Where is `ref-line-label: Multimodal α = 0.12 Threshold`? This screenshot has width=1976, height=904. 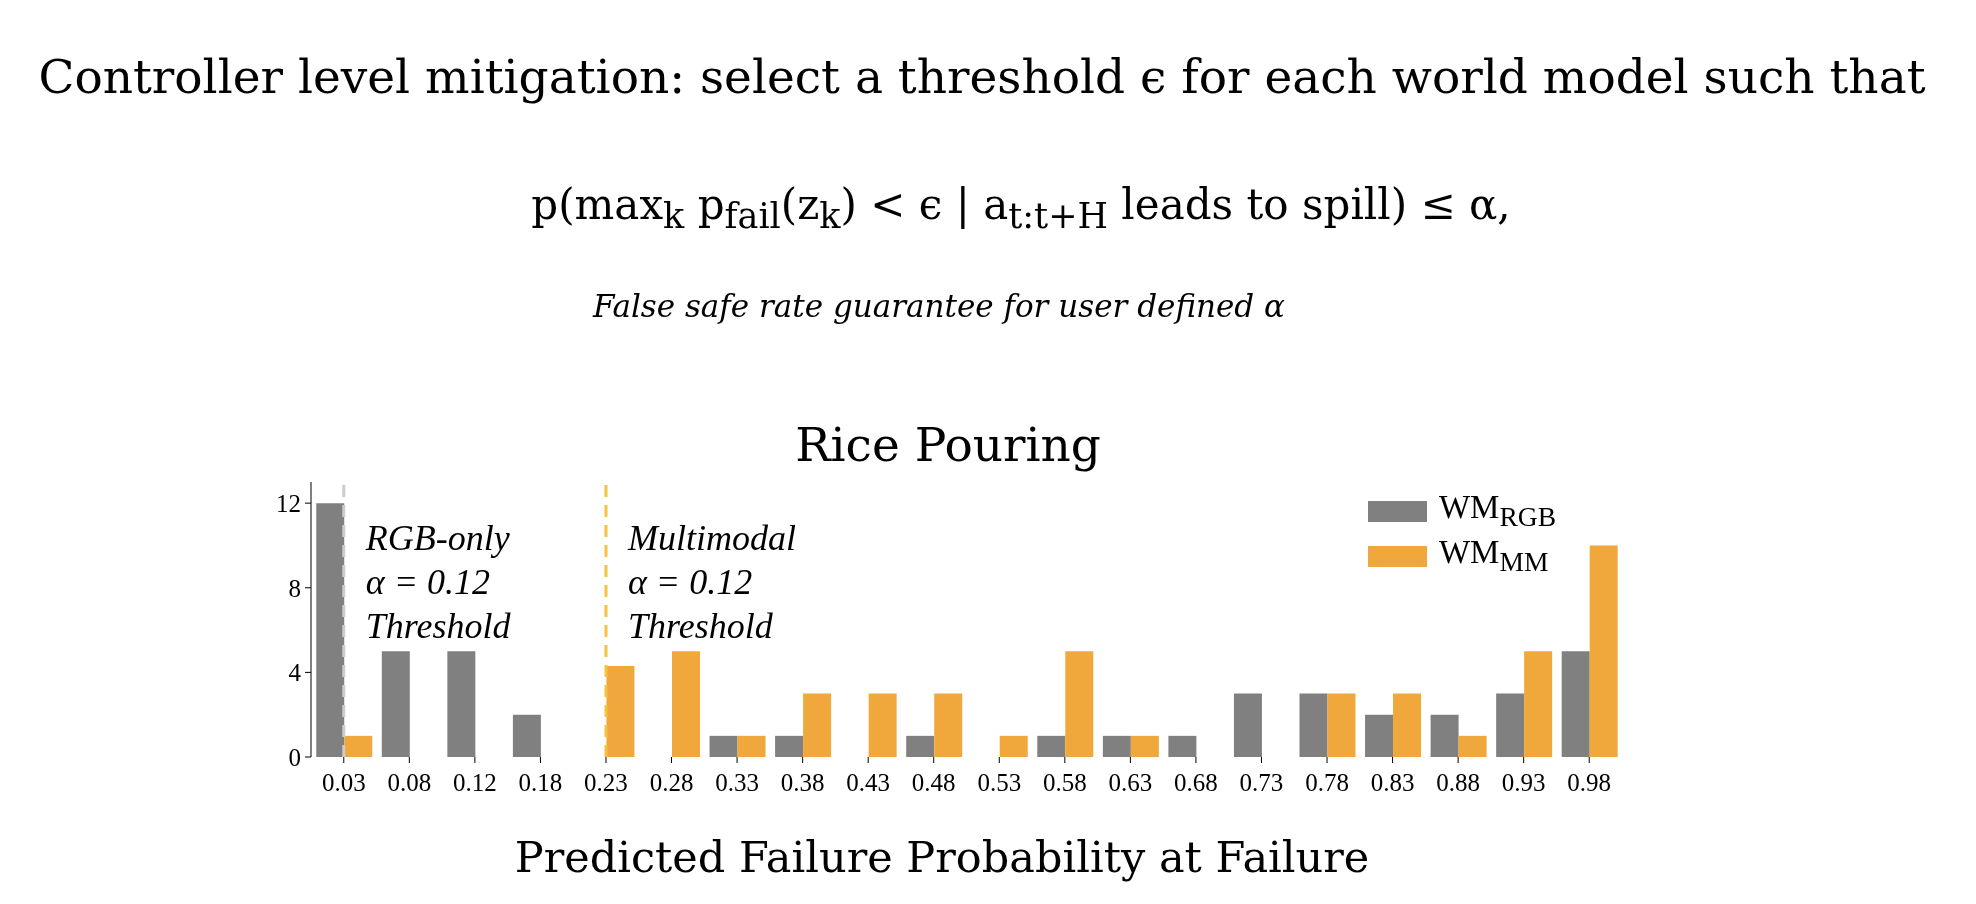
ref-line-label: Multimodal α = 0.12 Threshold is located at coordinates (711, 582).